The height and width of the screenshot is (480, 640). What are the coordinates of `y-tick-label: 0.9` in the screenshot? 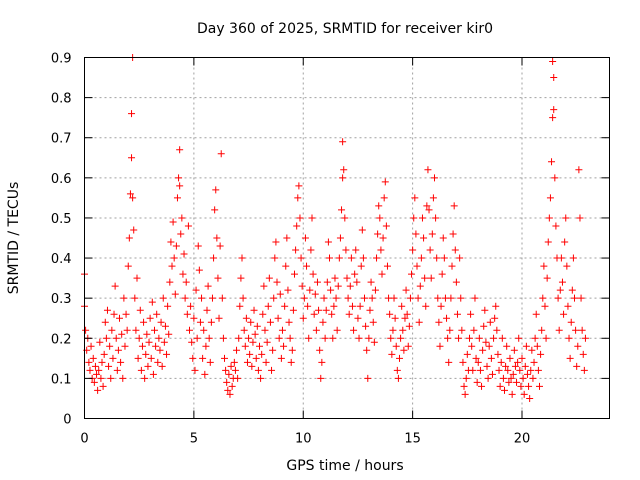 It's located at (61, 59).